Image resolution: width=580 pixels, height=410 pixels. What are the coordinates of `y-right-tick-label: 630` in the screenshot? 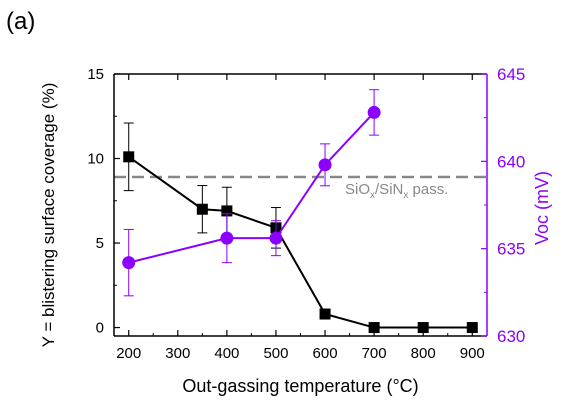 It's located at (511, 336).